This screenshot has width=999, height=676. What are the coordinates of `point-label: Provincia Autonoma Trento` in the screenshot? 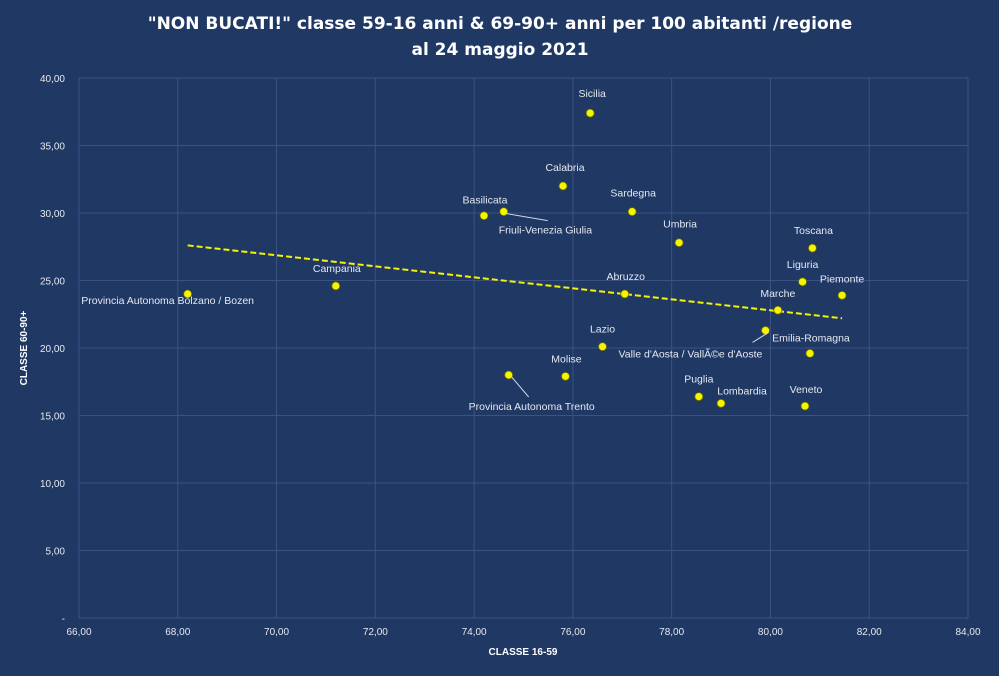 It's located at (532, 407).